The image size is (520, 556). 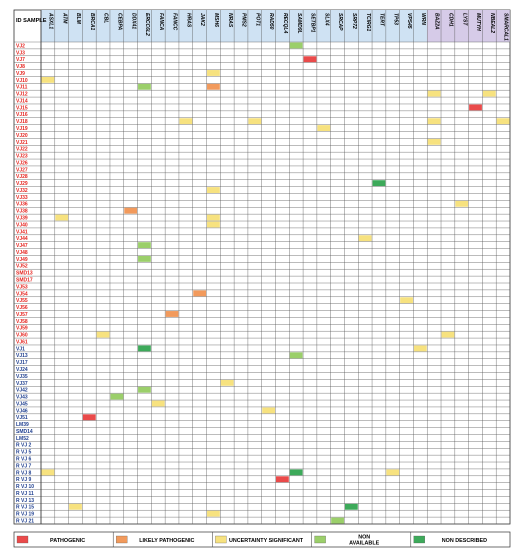 I want to click on sample-label: VJ13, so click(x=22, y=356).